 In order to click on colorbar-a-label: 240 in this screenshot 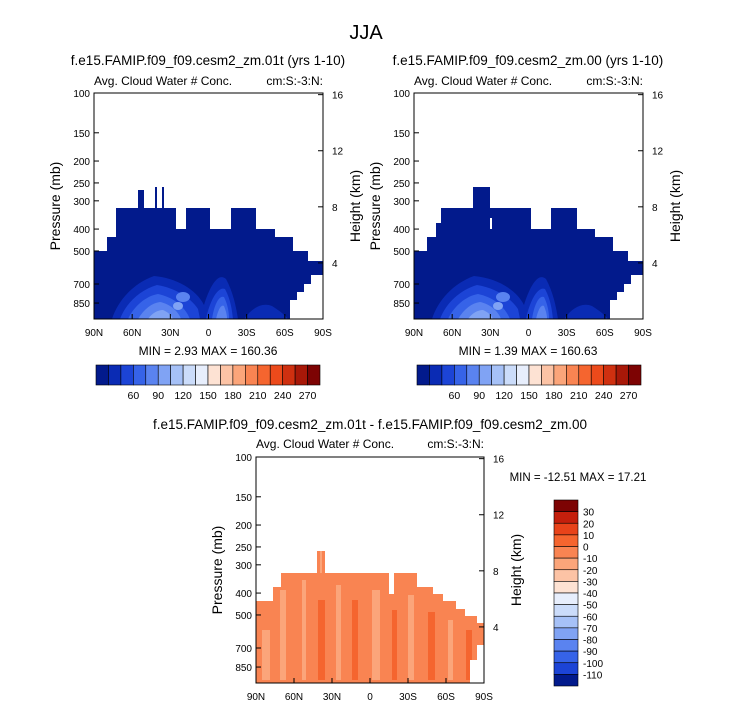, I will do `click(283, 396)`.